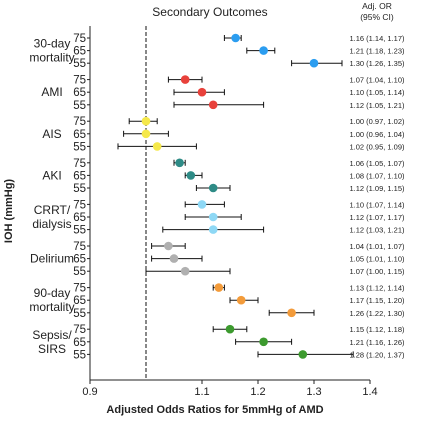 The height and width of the screenshot is (421, 430). Describe the element at coordinates (377, 134) in the screenshot. I see `or-value-label: 1.00 (0.96, 1.04)` at that location.